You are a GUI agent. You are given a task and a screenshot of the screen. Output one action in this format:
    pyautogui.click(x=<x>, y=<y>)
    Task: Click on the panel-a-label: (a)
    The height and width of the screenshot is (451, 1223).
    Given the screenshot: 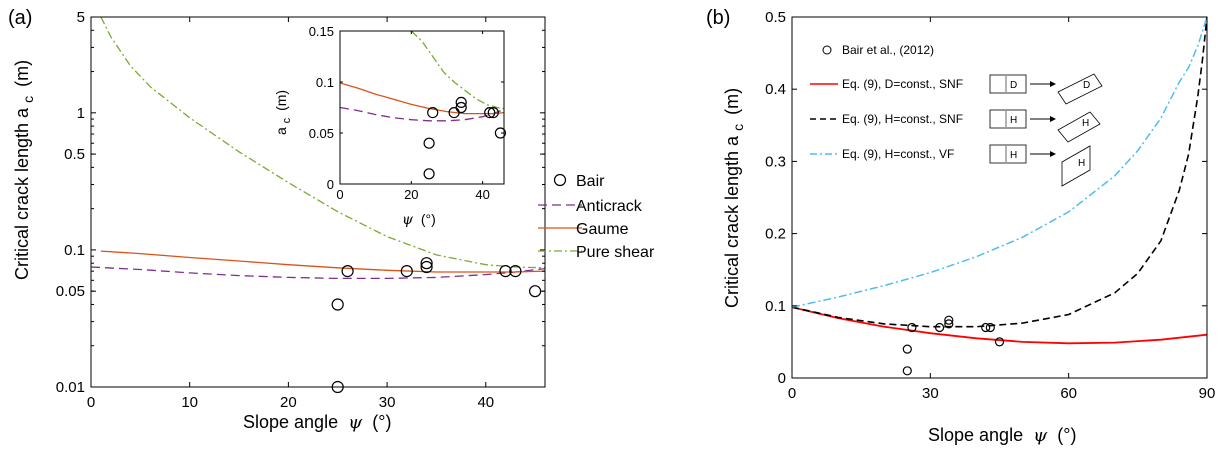 What is the action you would take?
    pyautogui.click(x=20, y=18)
    